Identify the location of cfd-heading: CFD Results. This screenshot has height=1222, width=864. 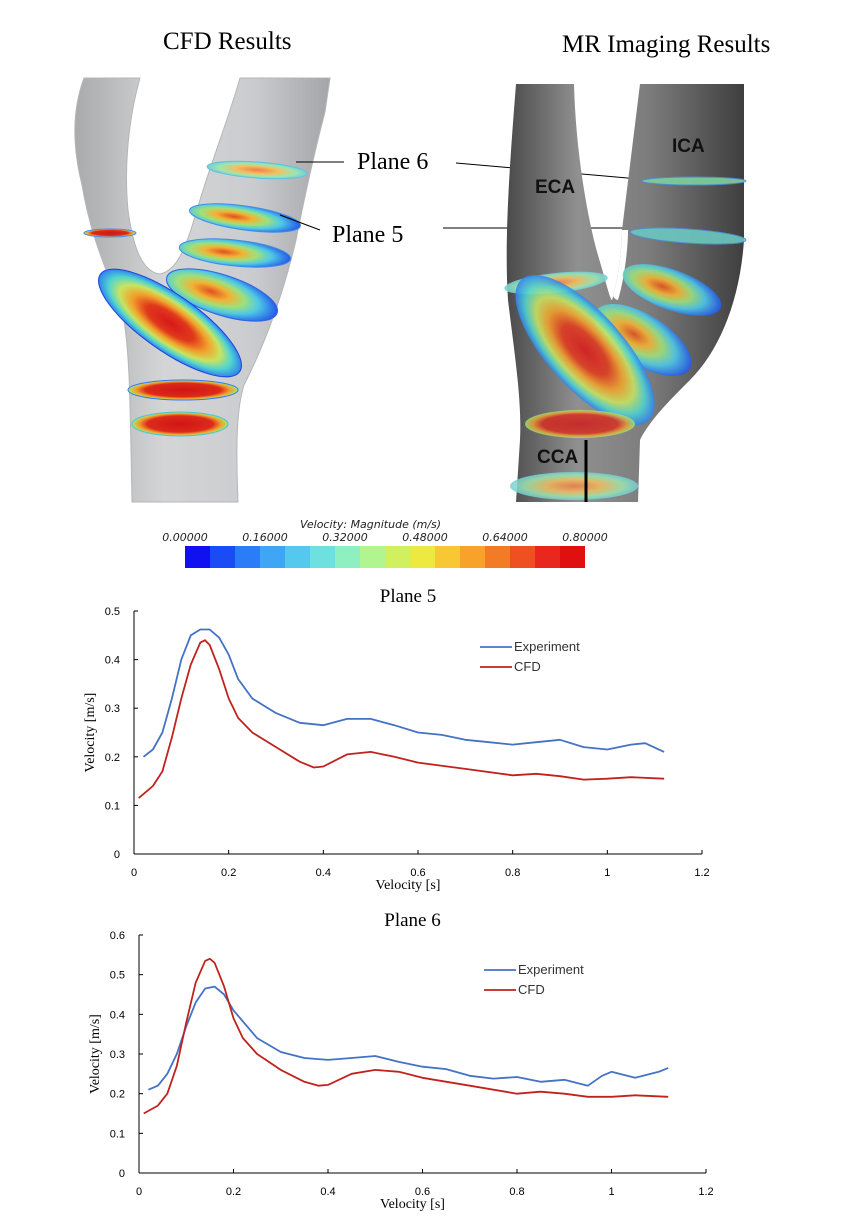
(227, 41).